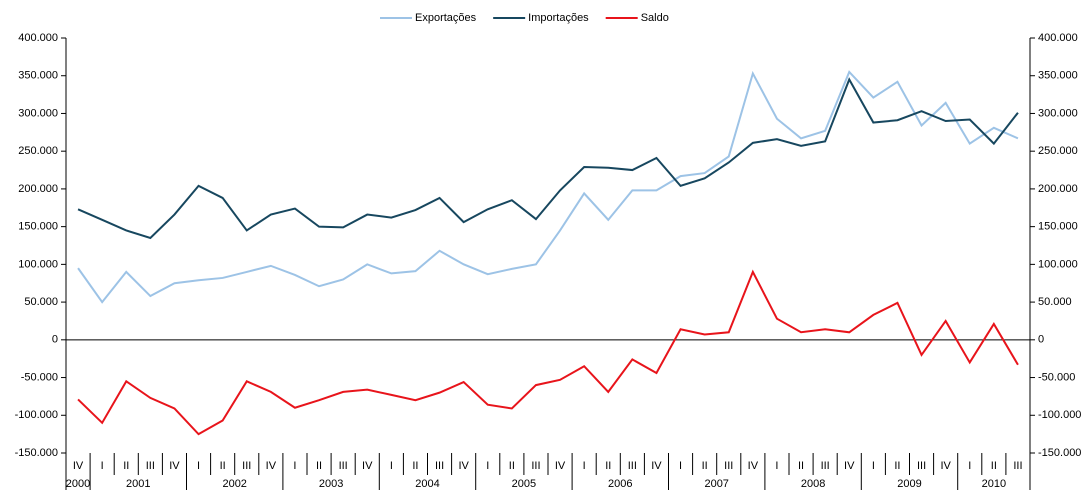 This screenshot has height=495, width=1090. Describe the element at coordinates (994, 484) in the screenshot. I see `year-label: 2010` at that location.